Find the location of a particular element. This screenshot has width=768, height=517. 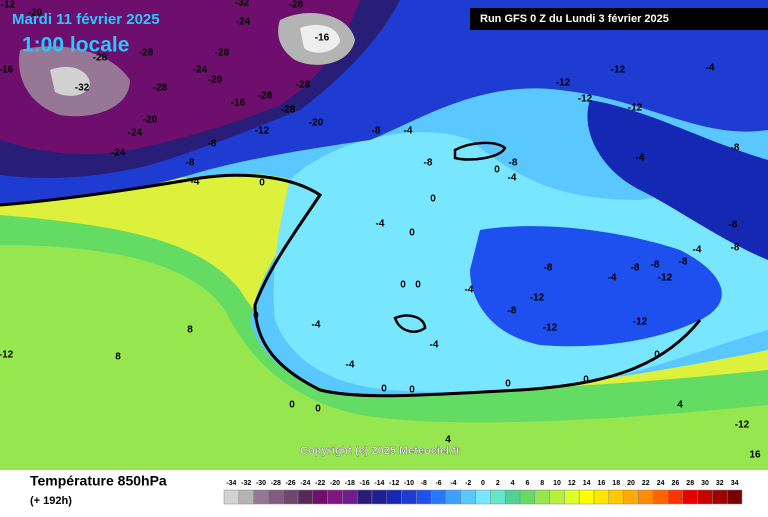

run-label: Run GFS 0 Z du Lundi 3 février 2025 is located at coordinates (574, 19).